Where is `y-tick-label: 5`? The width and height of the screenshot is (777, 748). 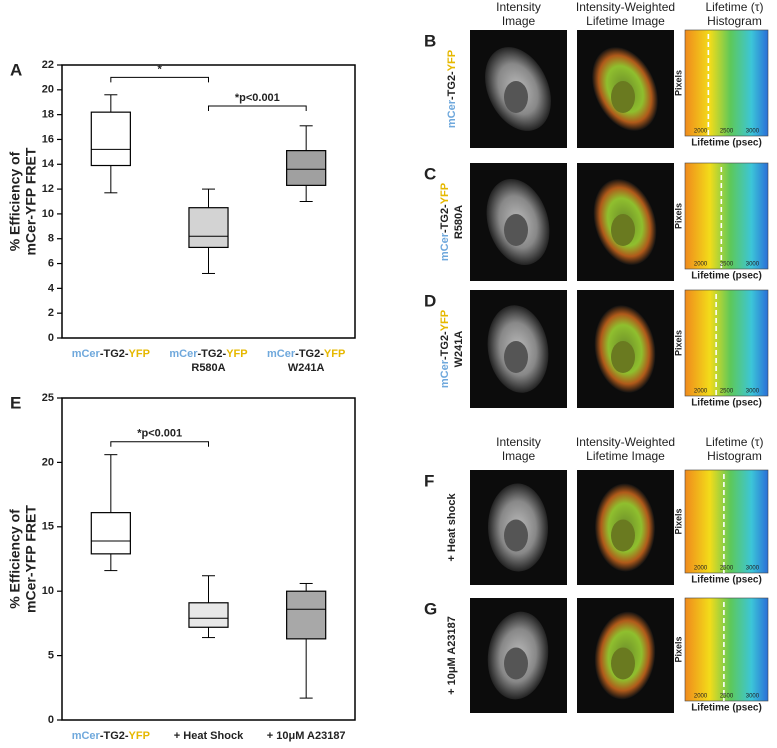
y-tick-label: 5 is located at coordinates (51, 656).